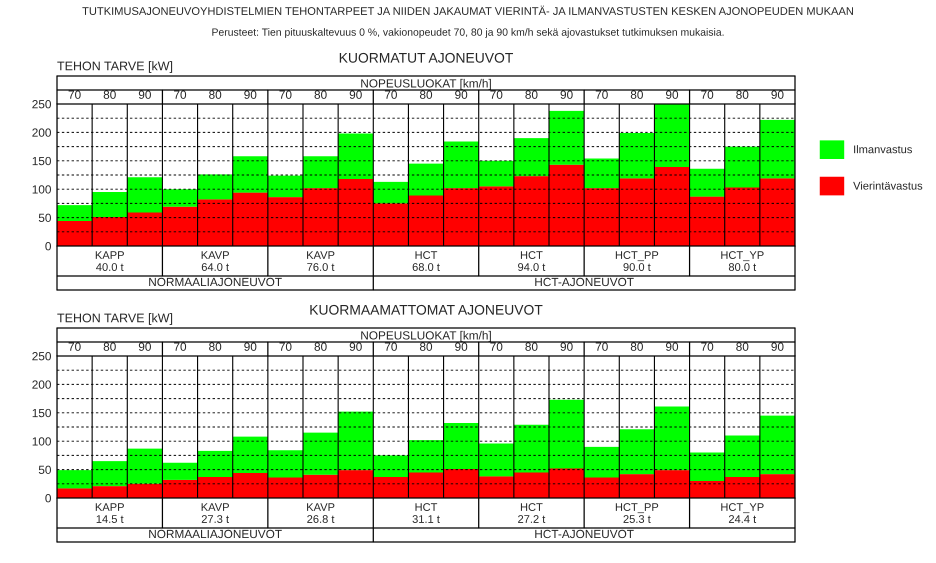 Image resolution: width=936 pixels, height=563 pixels. Describe the element at coordinates (887, 186) in the screenshot. I see `legend-label: Vierintävastus` at that location.